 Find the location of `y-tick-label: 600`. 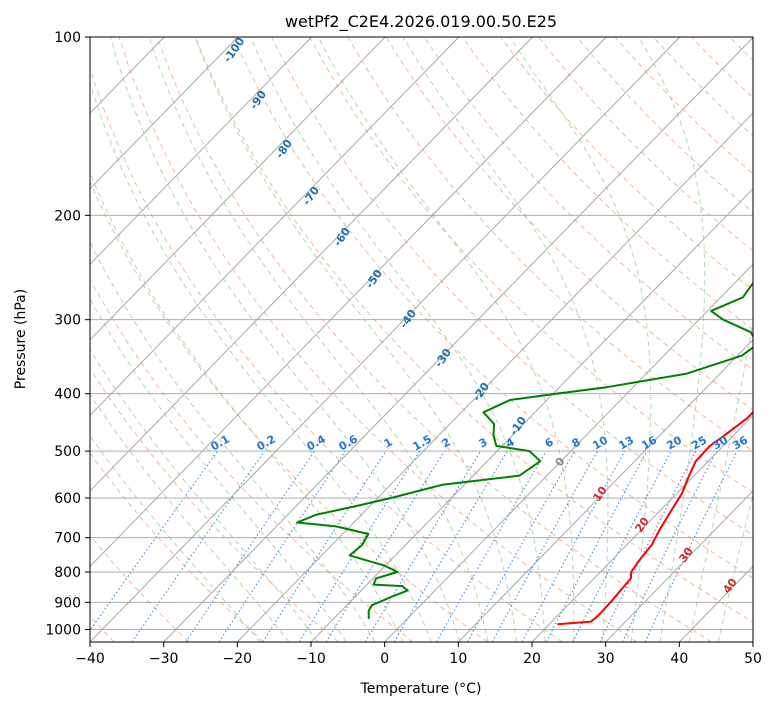

y-tick-label: 600 is located at coordinates (67, 499).